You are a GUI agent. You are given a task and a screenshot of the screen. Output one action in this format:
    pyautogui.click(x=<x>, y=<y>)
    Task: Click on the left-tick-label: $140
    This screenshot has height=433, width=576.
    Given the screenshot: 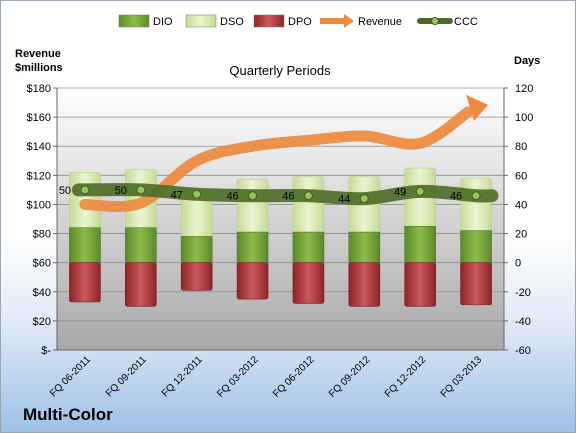 What is the action you would take?
    pyautogui.click(x=39, y=147)
    